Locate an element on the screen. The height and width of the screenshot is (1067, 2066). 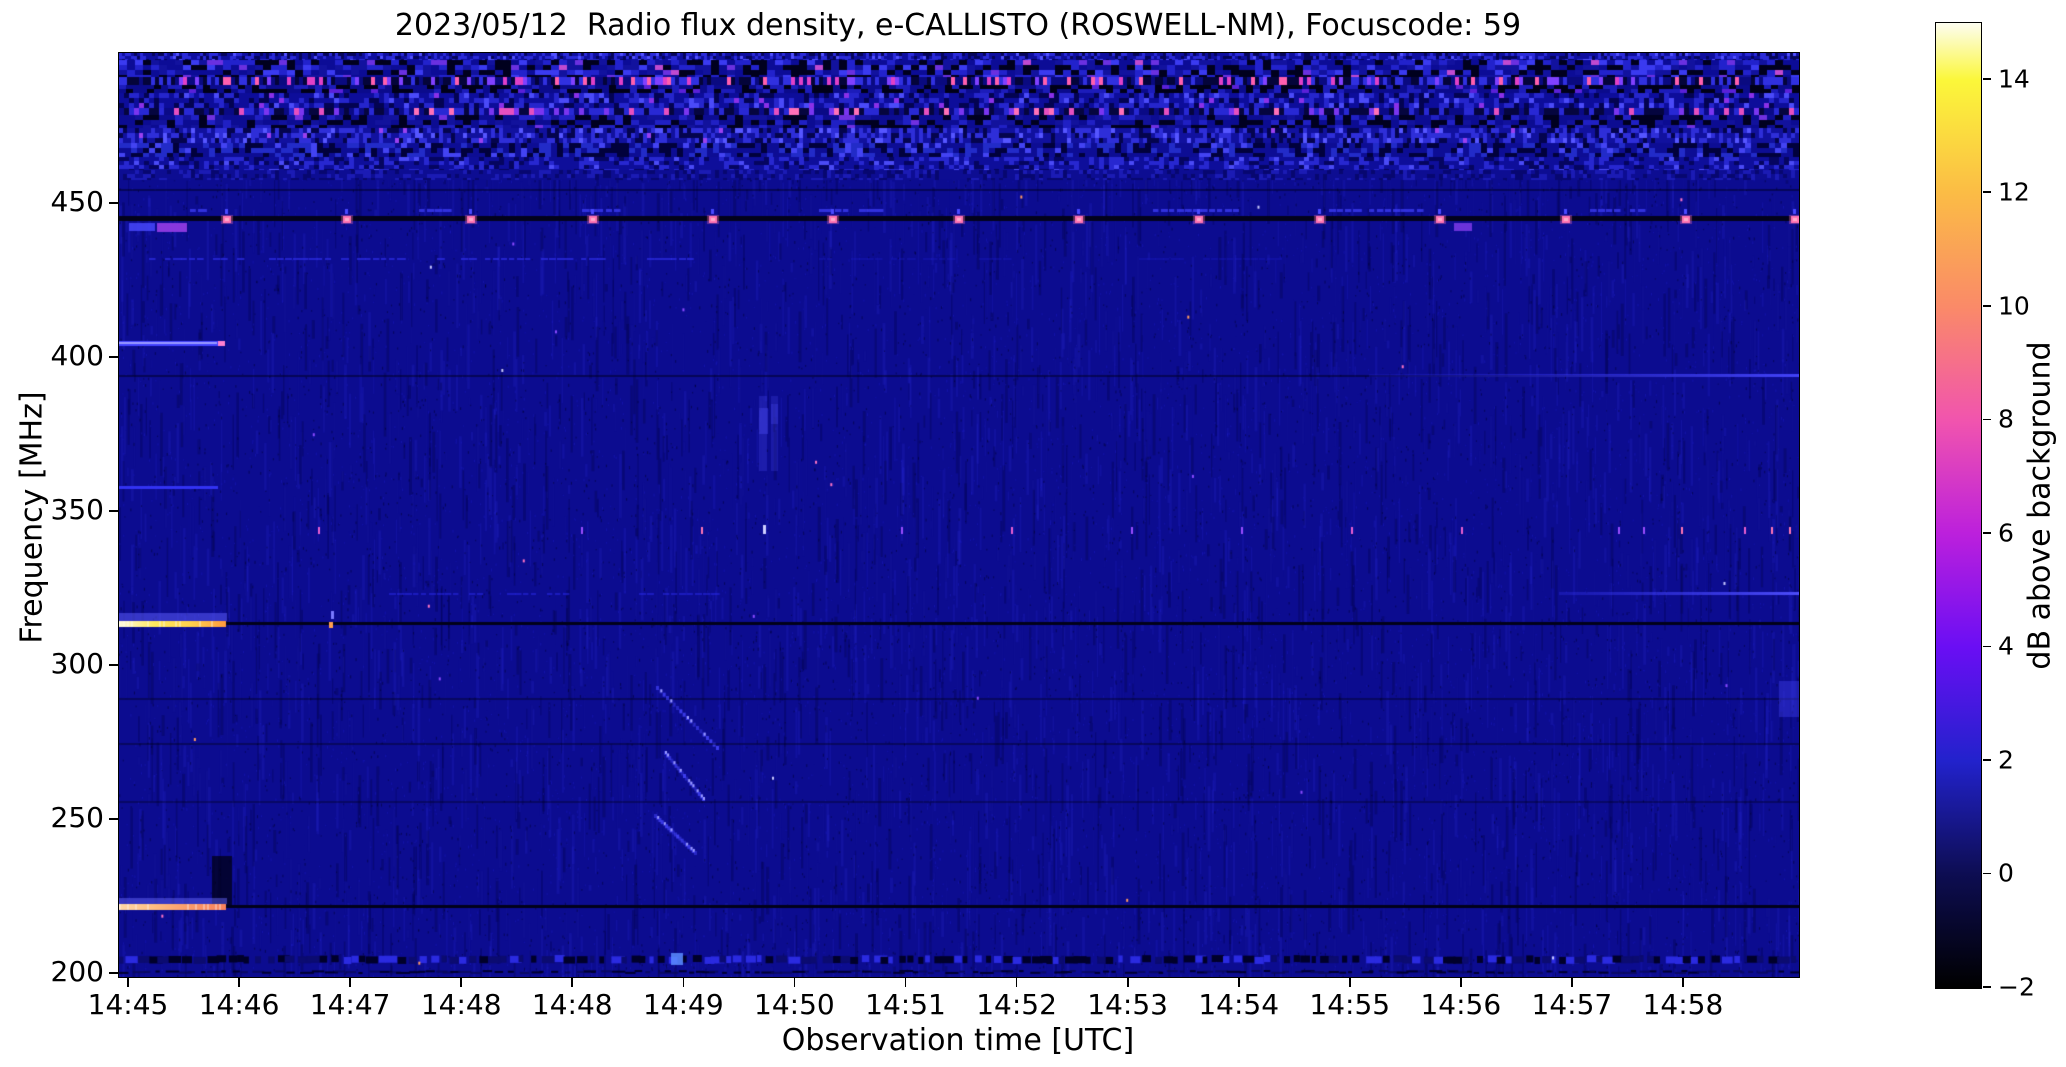
colorbar-tick-label: 12 is located at coordinates (2014, 192).